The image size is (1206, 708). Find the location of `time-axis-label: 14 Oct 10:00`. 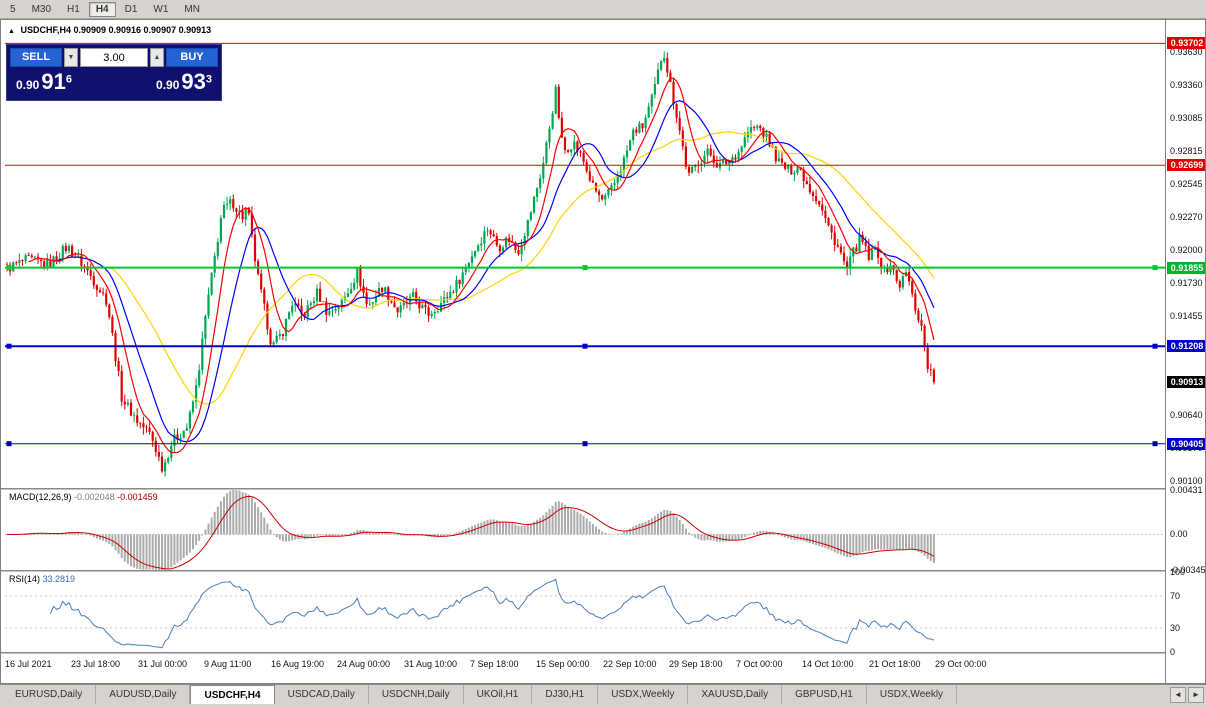

time-axis-label: 14 Oct 10:00 is located at coordinates (828, 664).